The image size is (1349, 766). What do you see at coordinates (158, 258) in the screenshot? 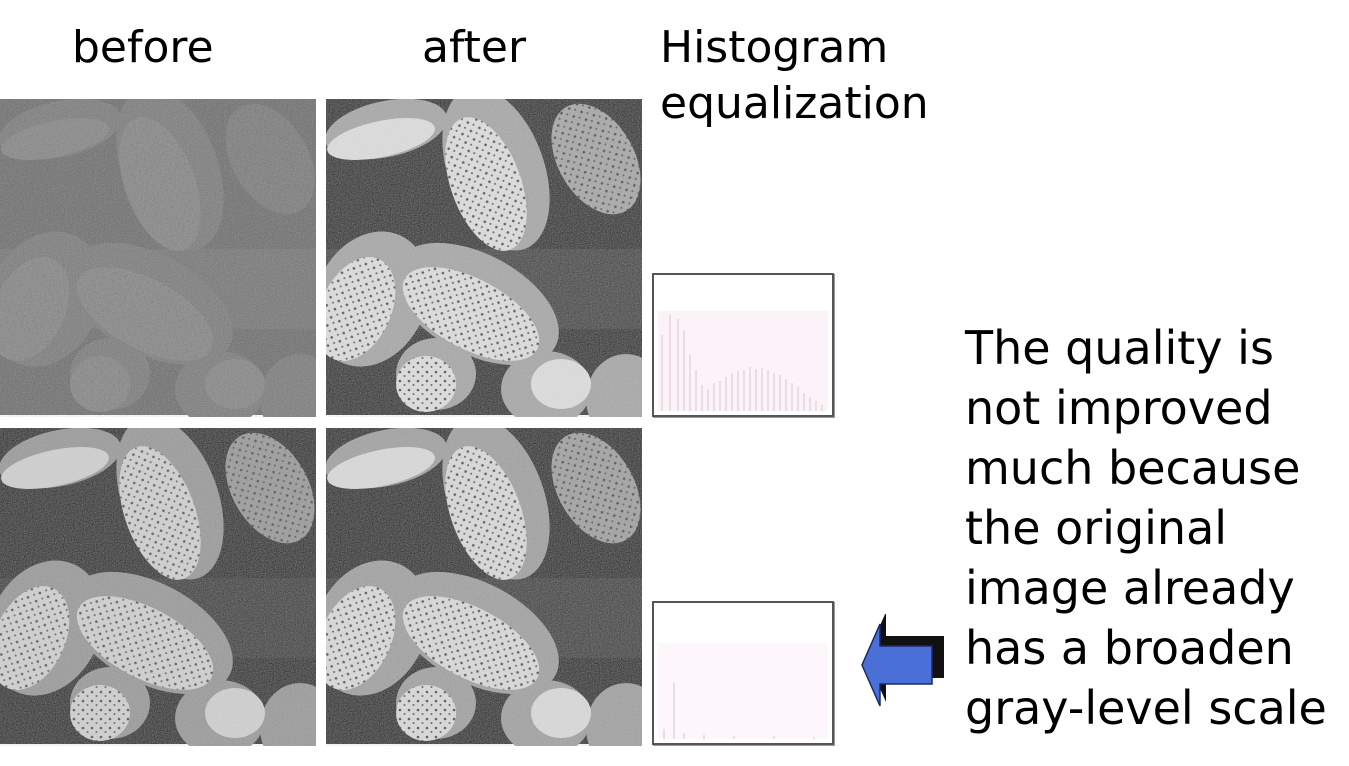
I see `image-top-before` at bounding box center [158, 258].